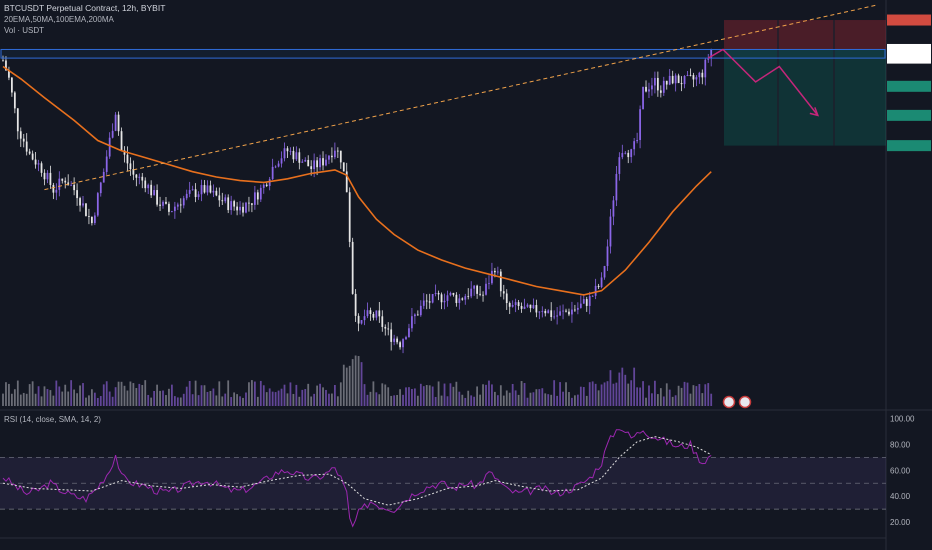  What do you see at coordinates (805, 83) in the screenshot?
I see `risk-reward-boxes` at bounding box center [805, 83].